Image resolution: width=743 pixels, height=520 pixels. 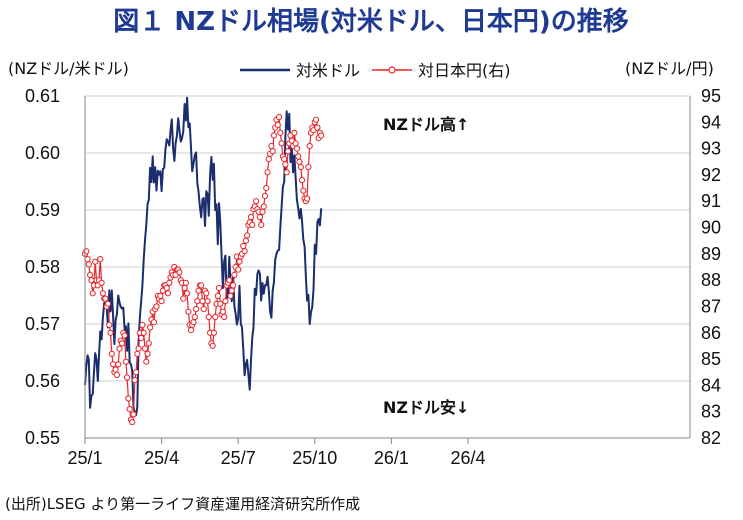 What do you see at coordinates (426, 407) in the screenshot?
I see `annotation-down: NZドル安↓` at bounding box center [426, 407].